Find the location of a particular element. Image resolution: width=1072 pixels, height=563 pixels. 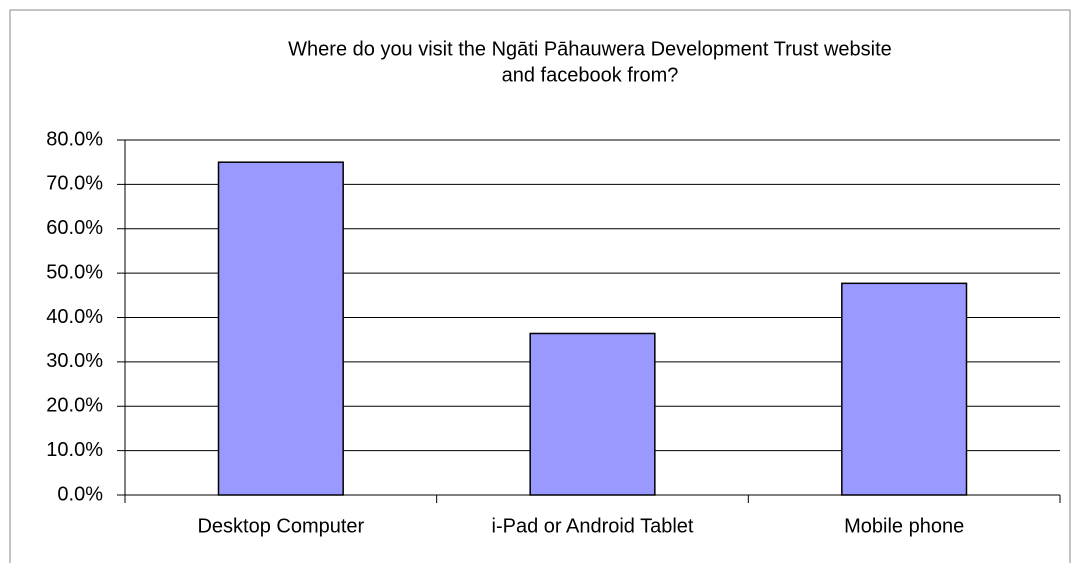

y-tick-label: 60.0% is located at coordinates (74, 228).